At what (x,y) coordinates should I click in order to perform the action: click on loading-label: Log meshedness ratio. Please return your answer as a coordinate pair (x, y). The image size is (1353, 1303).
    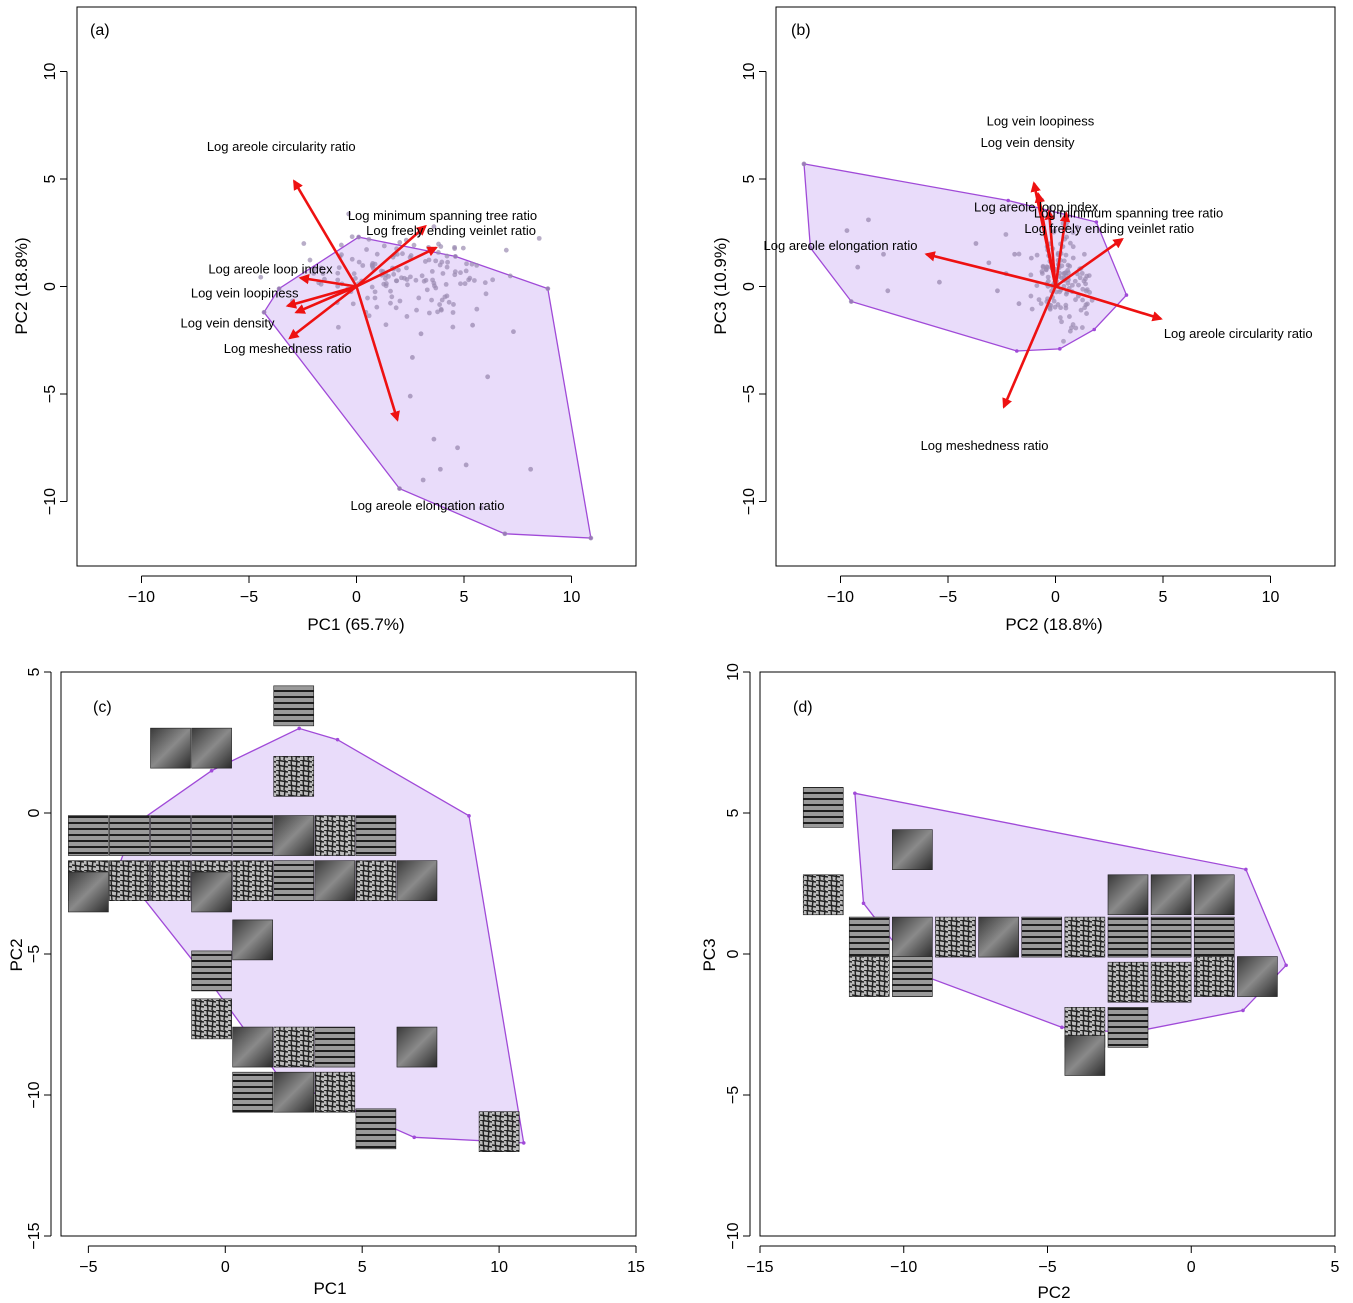
    Looking at the image, I should click on (985, 445).